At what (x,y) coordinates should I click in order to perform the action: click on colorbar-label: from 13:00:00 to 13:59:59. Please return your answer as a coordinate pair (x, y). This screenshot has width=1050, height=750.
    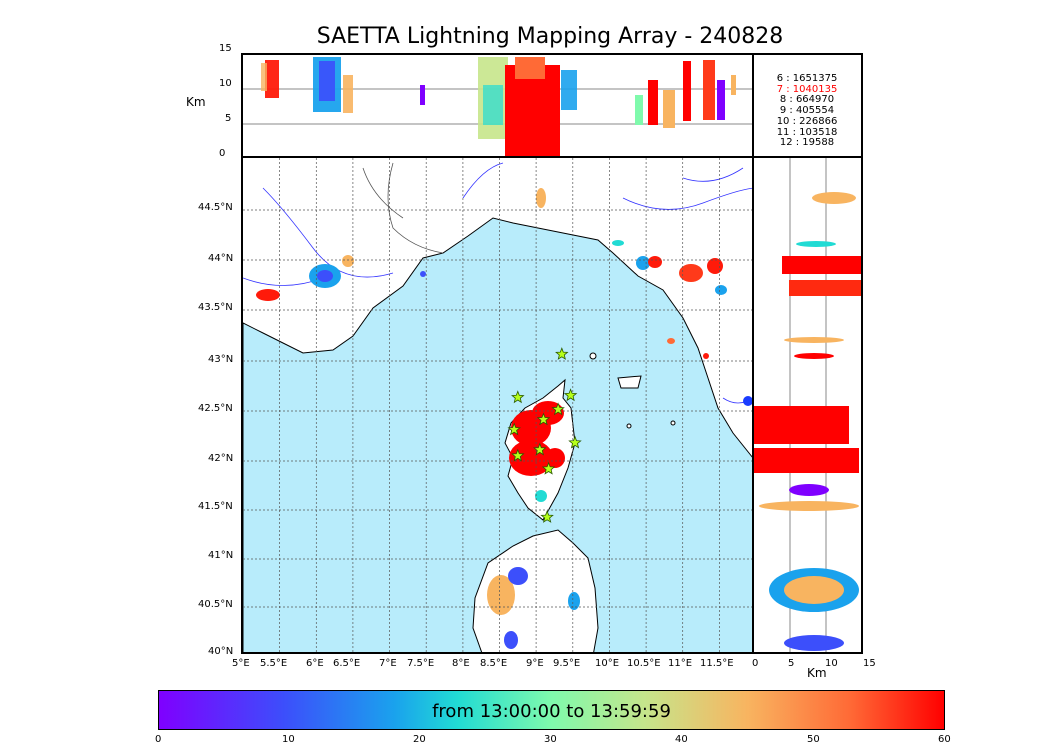
    Looking at the image, I should click on (551, 711).